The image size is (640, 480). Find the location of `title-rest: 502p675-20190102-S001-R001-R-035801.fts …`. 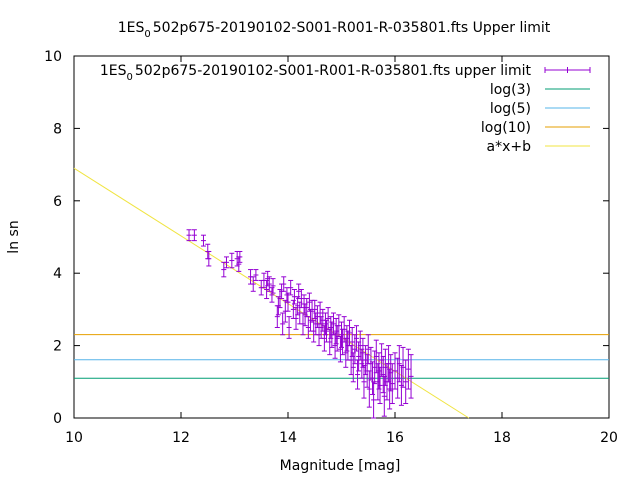

title-rest: 502p675-20190102-S001-R001-R-035801.fts … is located at coordinates (352, 28).